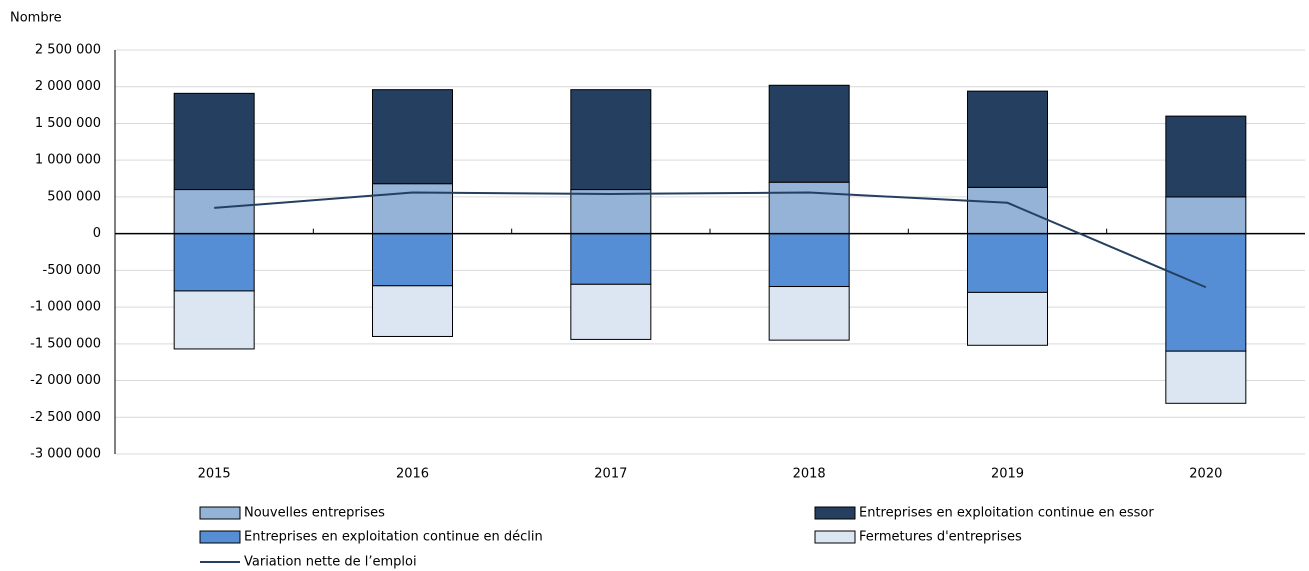 The width and height of the screenshot is (1309, 571). I want to click on y-tick-label: 2 500 000, so click(68, 50).